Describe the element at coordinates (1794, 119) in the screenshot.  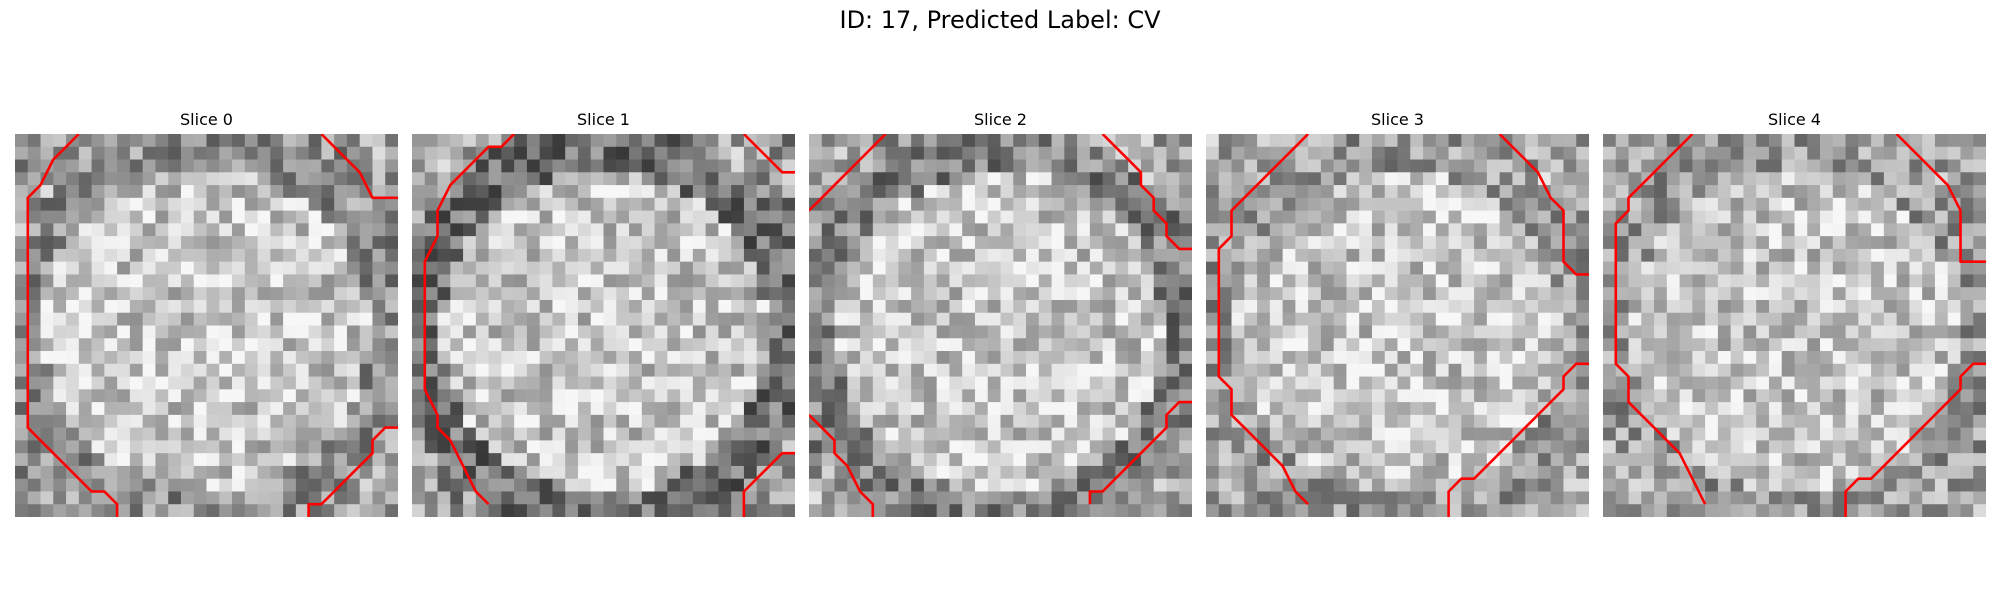
I see `slice-title: Slice 4` at that location.